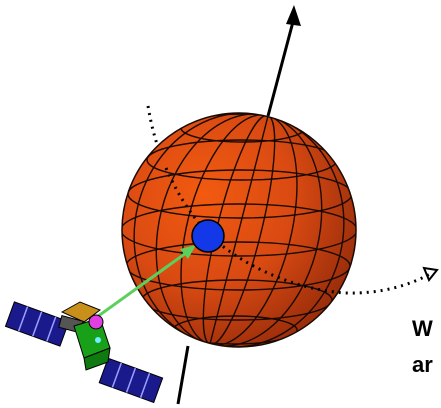  Describe the element at coordinates (293, 15) in the screenshot. I see `rotation-axis-arrowhead` at that location.